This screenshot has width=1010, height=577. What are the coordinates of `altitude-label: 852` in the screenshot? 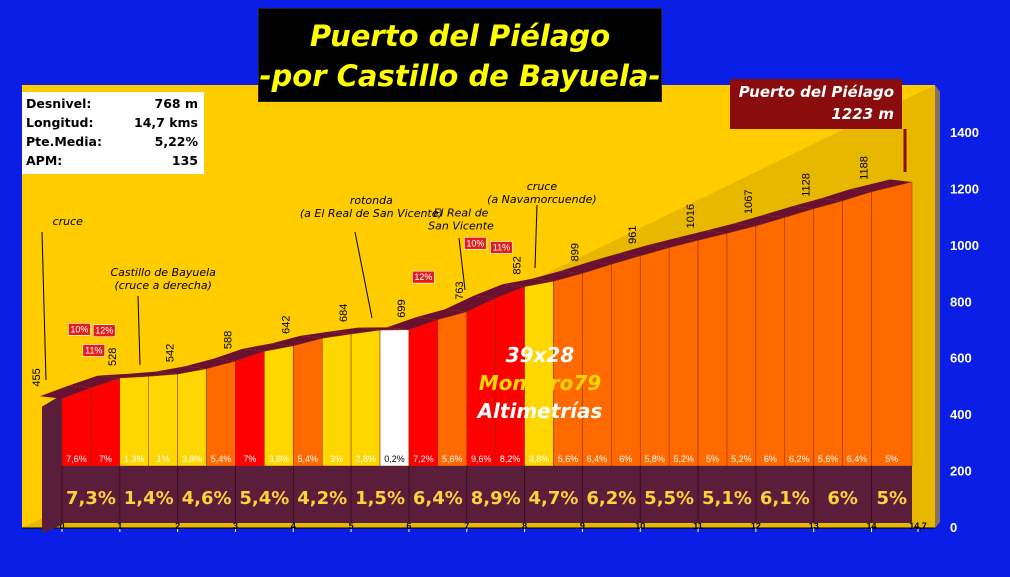 It's located at (518, 265).